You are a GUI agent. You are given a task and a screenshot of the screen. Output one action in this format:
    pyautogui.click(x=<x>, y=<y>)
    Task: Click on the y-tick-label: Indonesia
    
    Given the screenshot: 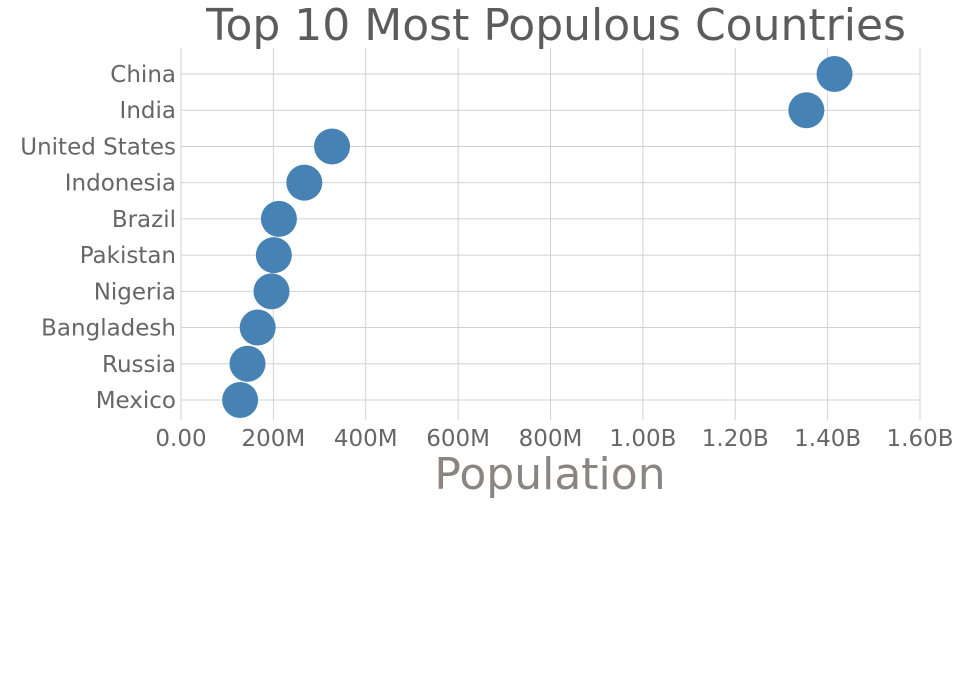 What is the action you would take?
    pyautogui.click(x=120, y=184)
    